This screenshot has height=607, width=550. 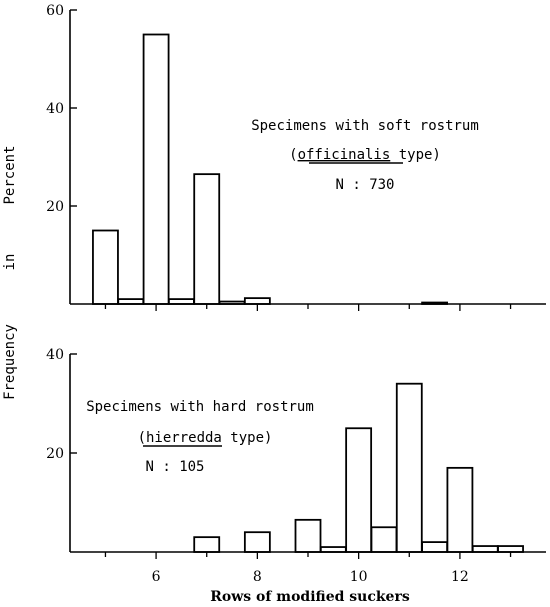 I want to click on x-tick-label: 12, so click(x=460, y=577).